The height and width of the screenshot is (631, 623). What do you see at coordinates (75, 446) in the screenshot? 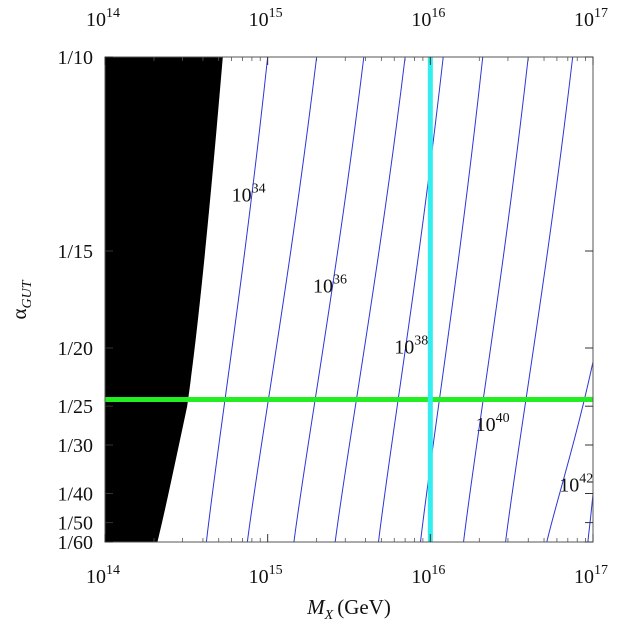
I see `y-tick-label: 1/30` at bounding box center [75, 446].